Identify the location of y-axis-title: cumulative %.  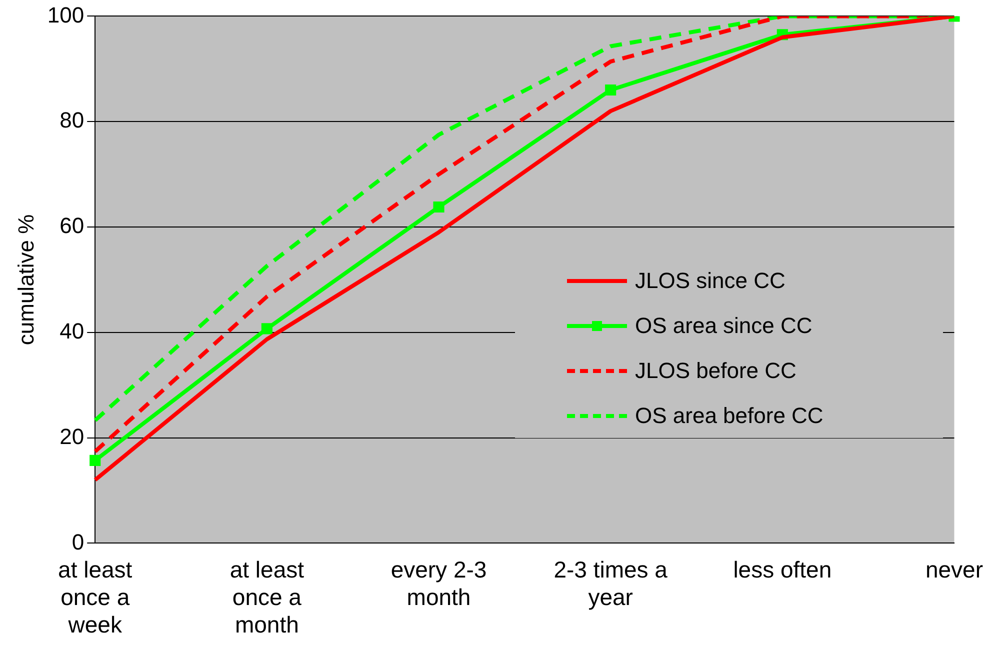
(25, 280).